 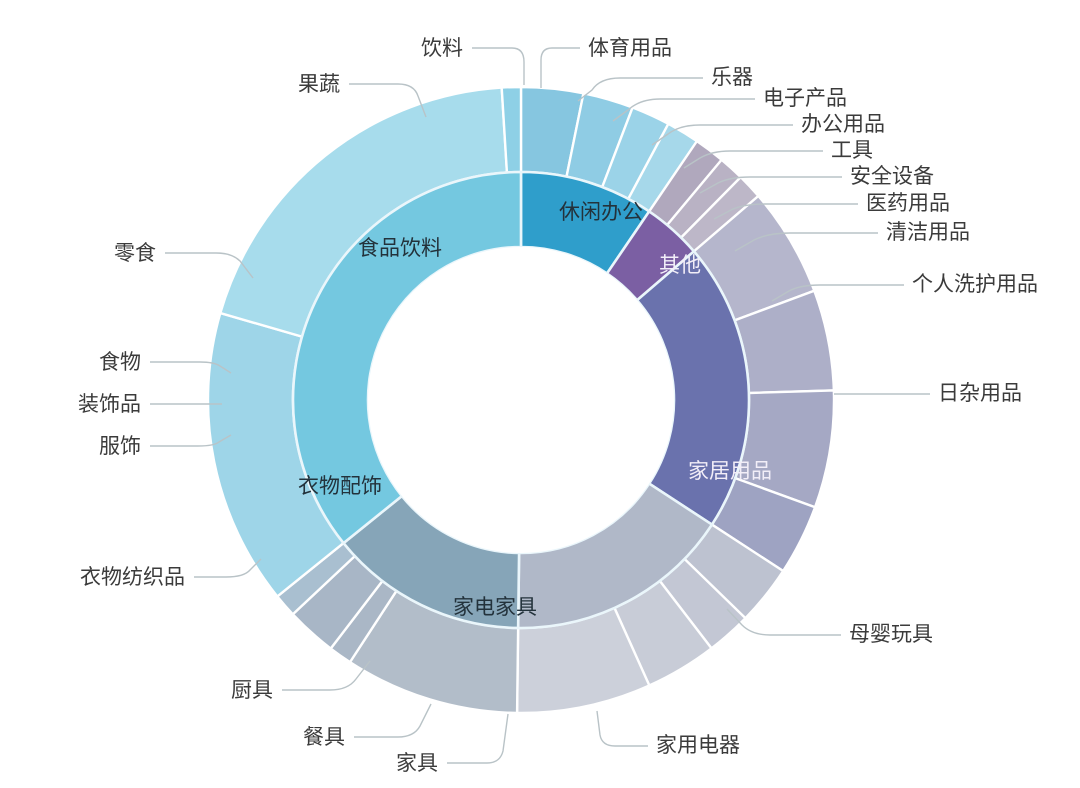 What do you see at coordinates (120, 362) in the screenshot?
I see `label-shiwu: 食物` at bounding box center [120, 362].